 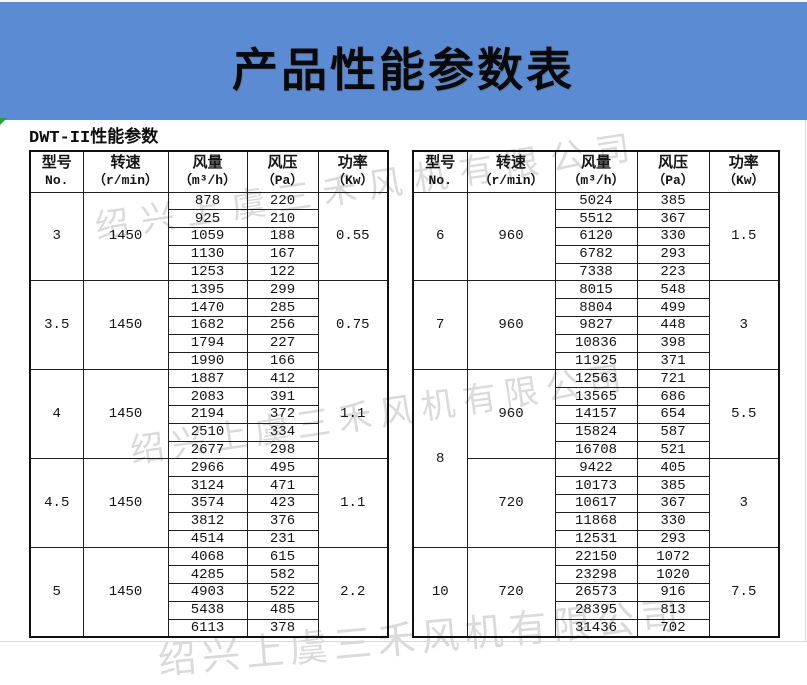 I want to click on table-row: 1253 122, so click(x=209, y=272).